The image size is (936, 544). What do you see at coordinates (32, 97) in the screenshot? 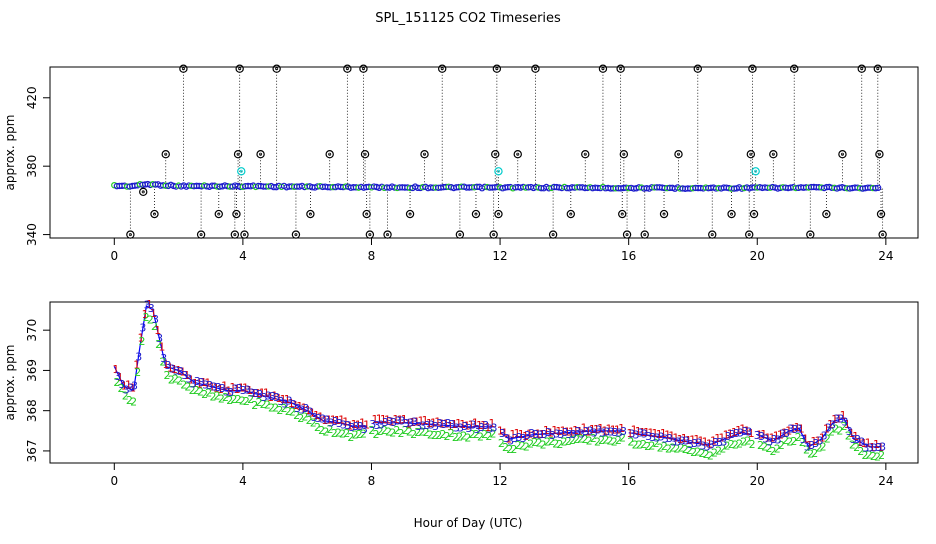
I see `raw-y-tick-label: 420` at bounding box center [32, 97].